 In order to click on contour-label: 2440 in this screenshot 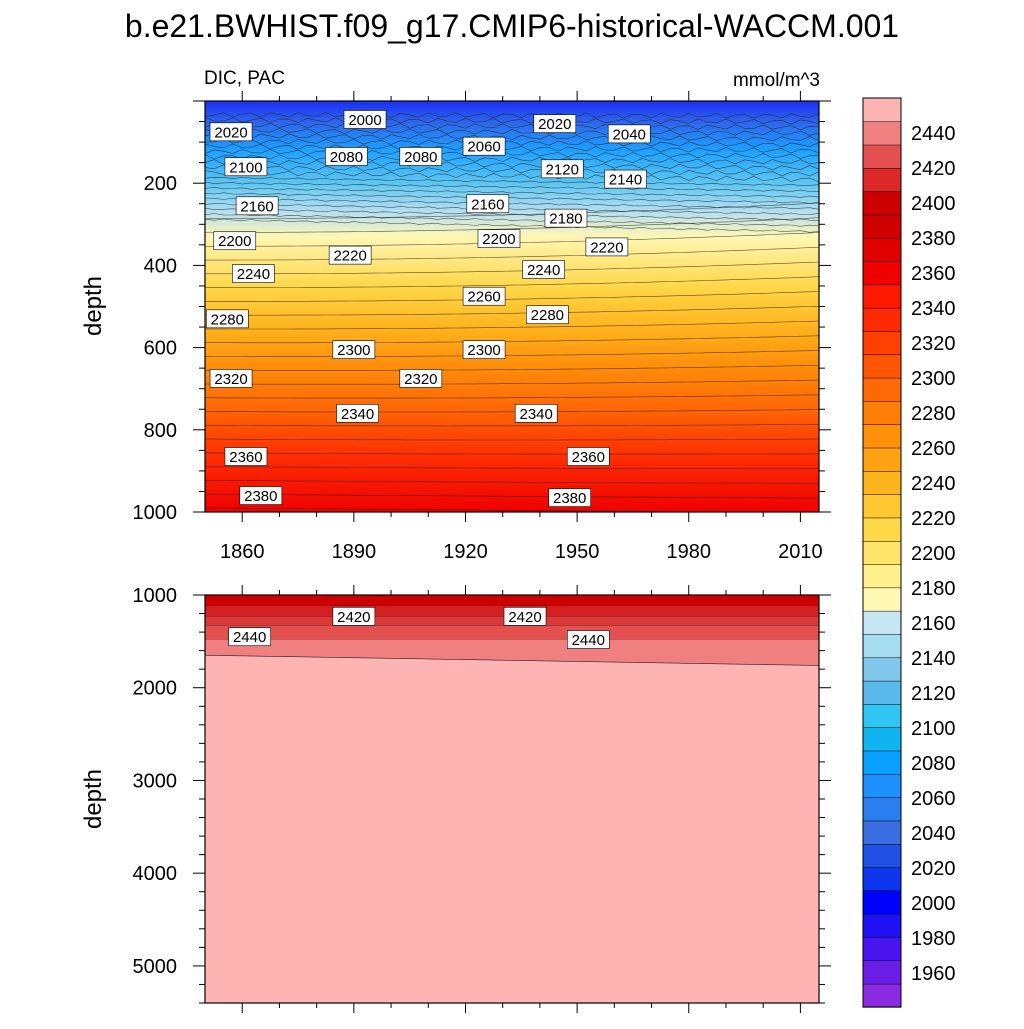, I will do `click(249, 637)`.